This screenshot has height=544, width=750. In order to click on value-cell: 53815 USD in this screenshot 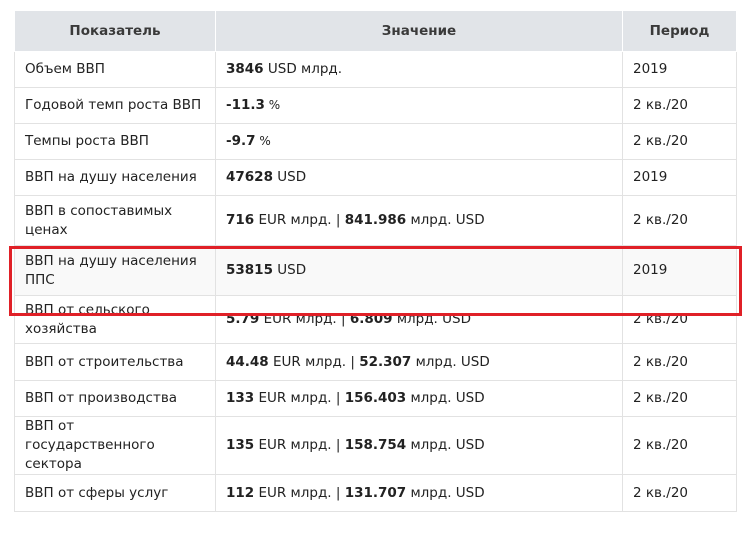, I will do `click(419, 270)`.